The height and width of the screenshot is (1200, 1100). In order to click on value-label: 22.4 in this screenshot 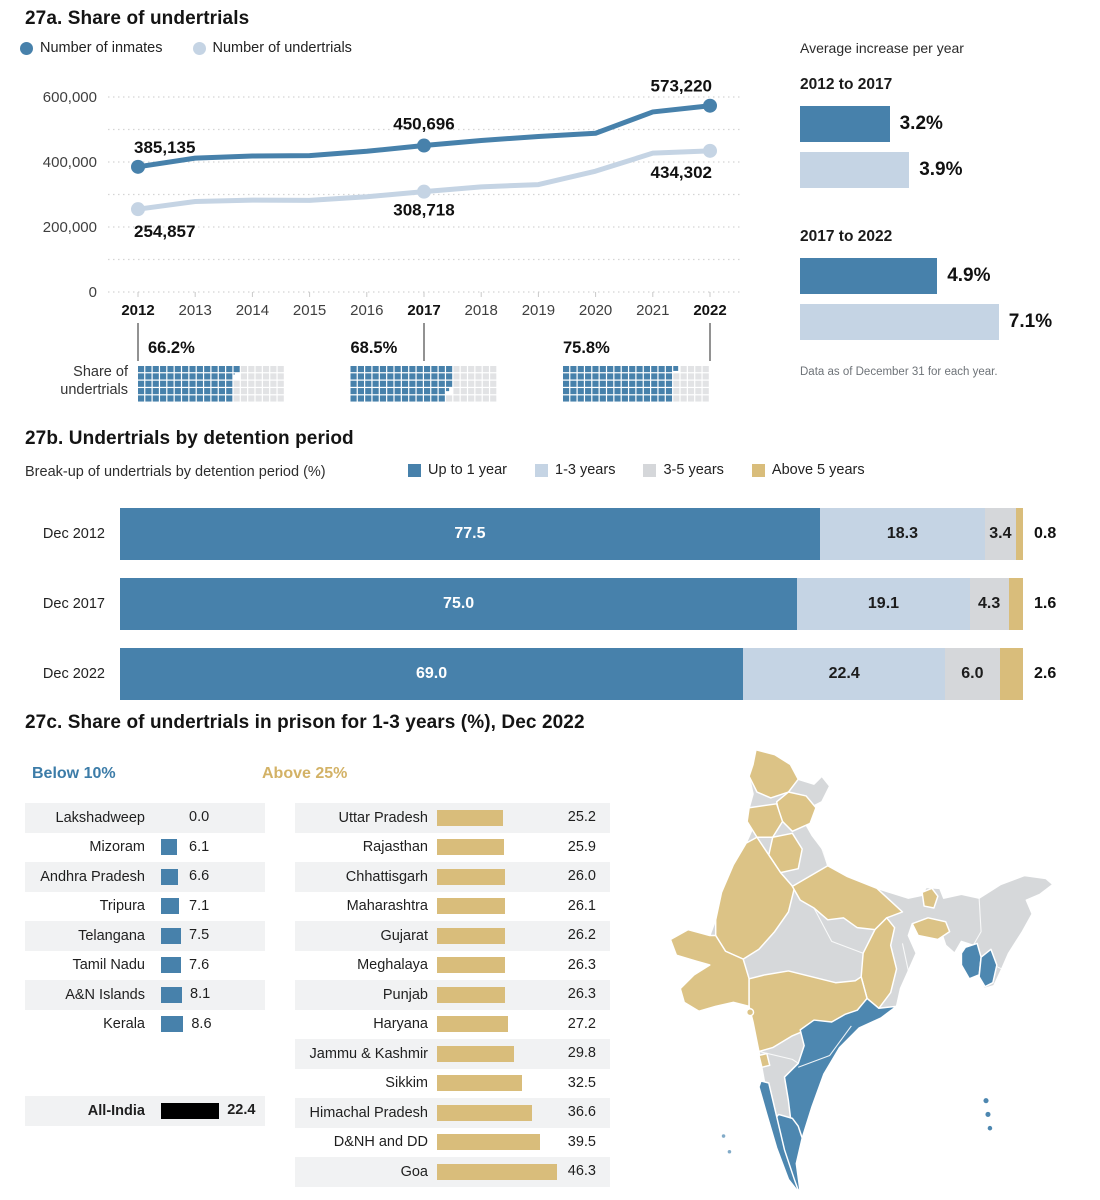, I will do `click(241, 1110)`.